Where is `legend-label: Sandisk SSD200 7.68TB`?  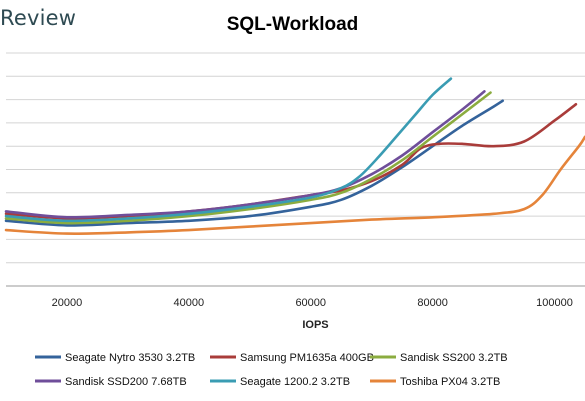 legend-label: Sandisk SSD200 7.68TB is located at coordinates (126, 382).